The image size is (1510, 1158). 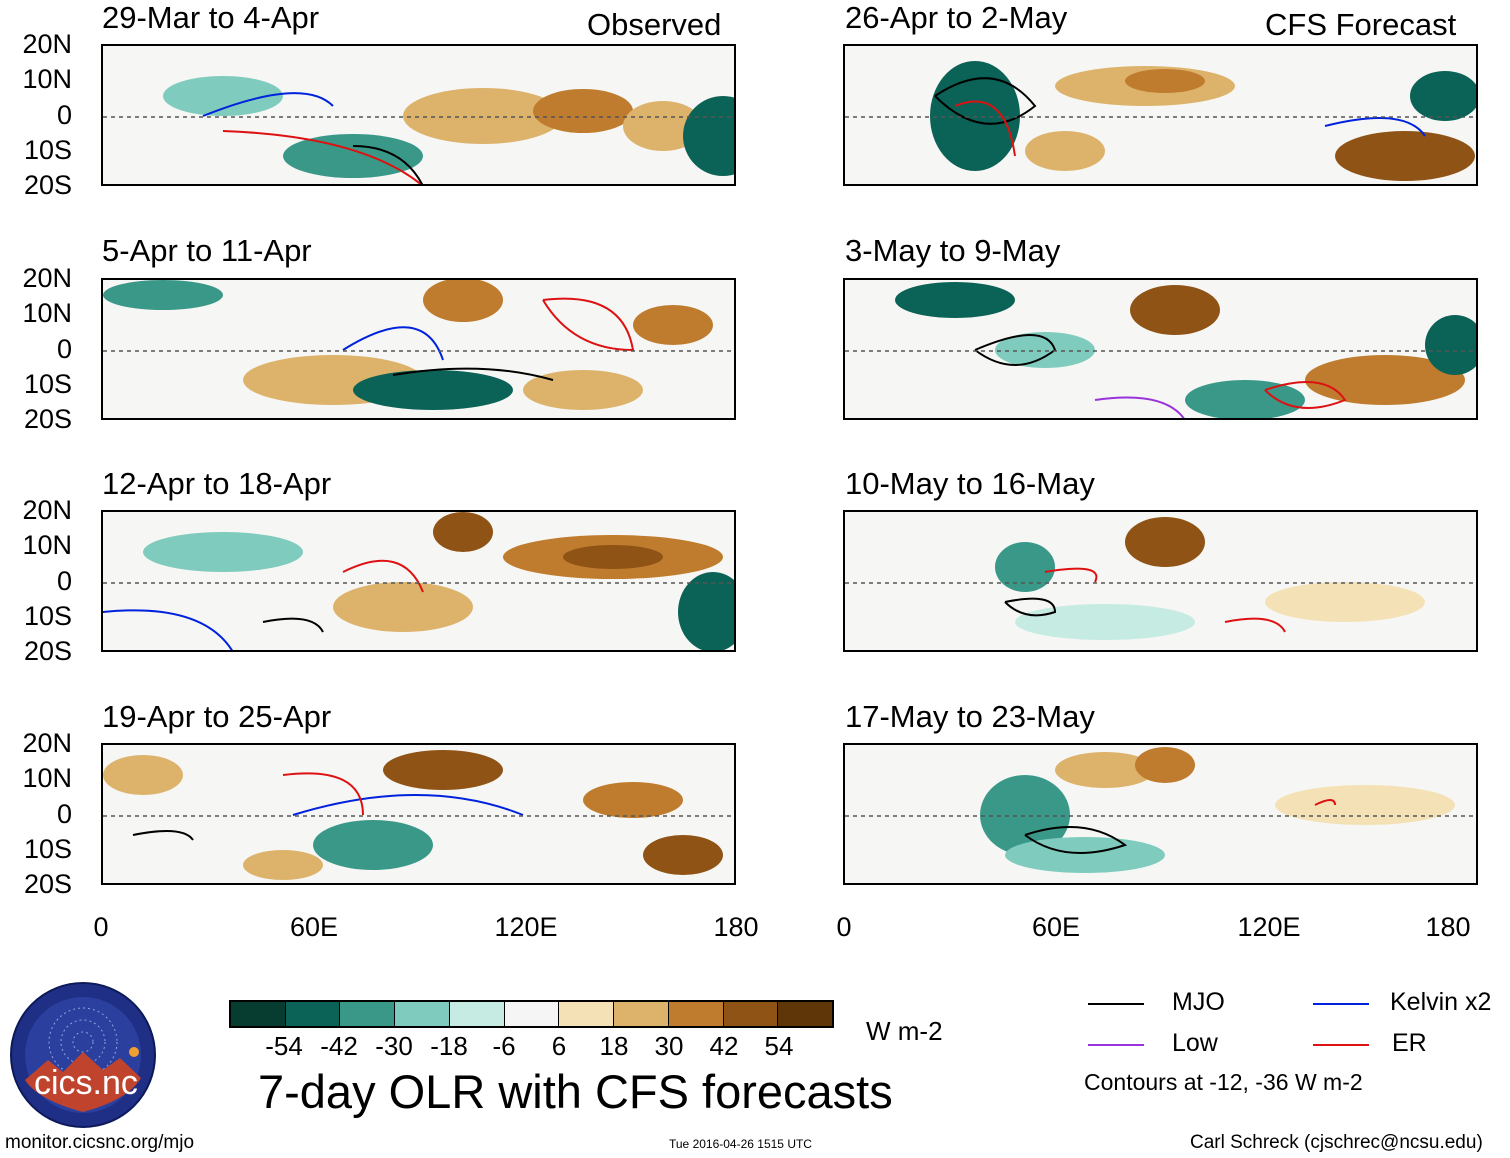 I want to click on lon-label-60e-left: 60E, so click(x=314, y=927).